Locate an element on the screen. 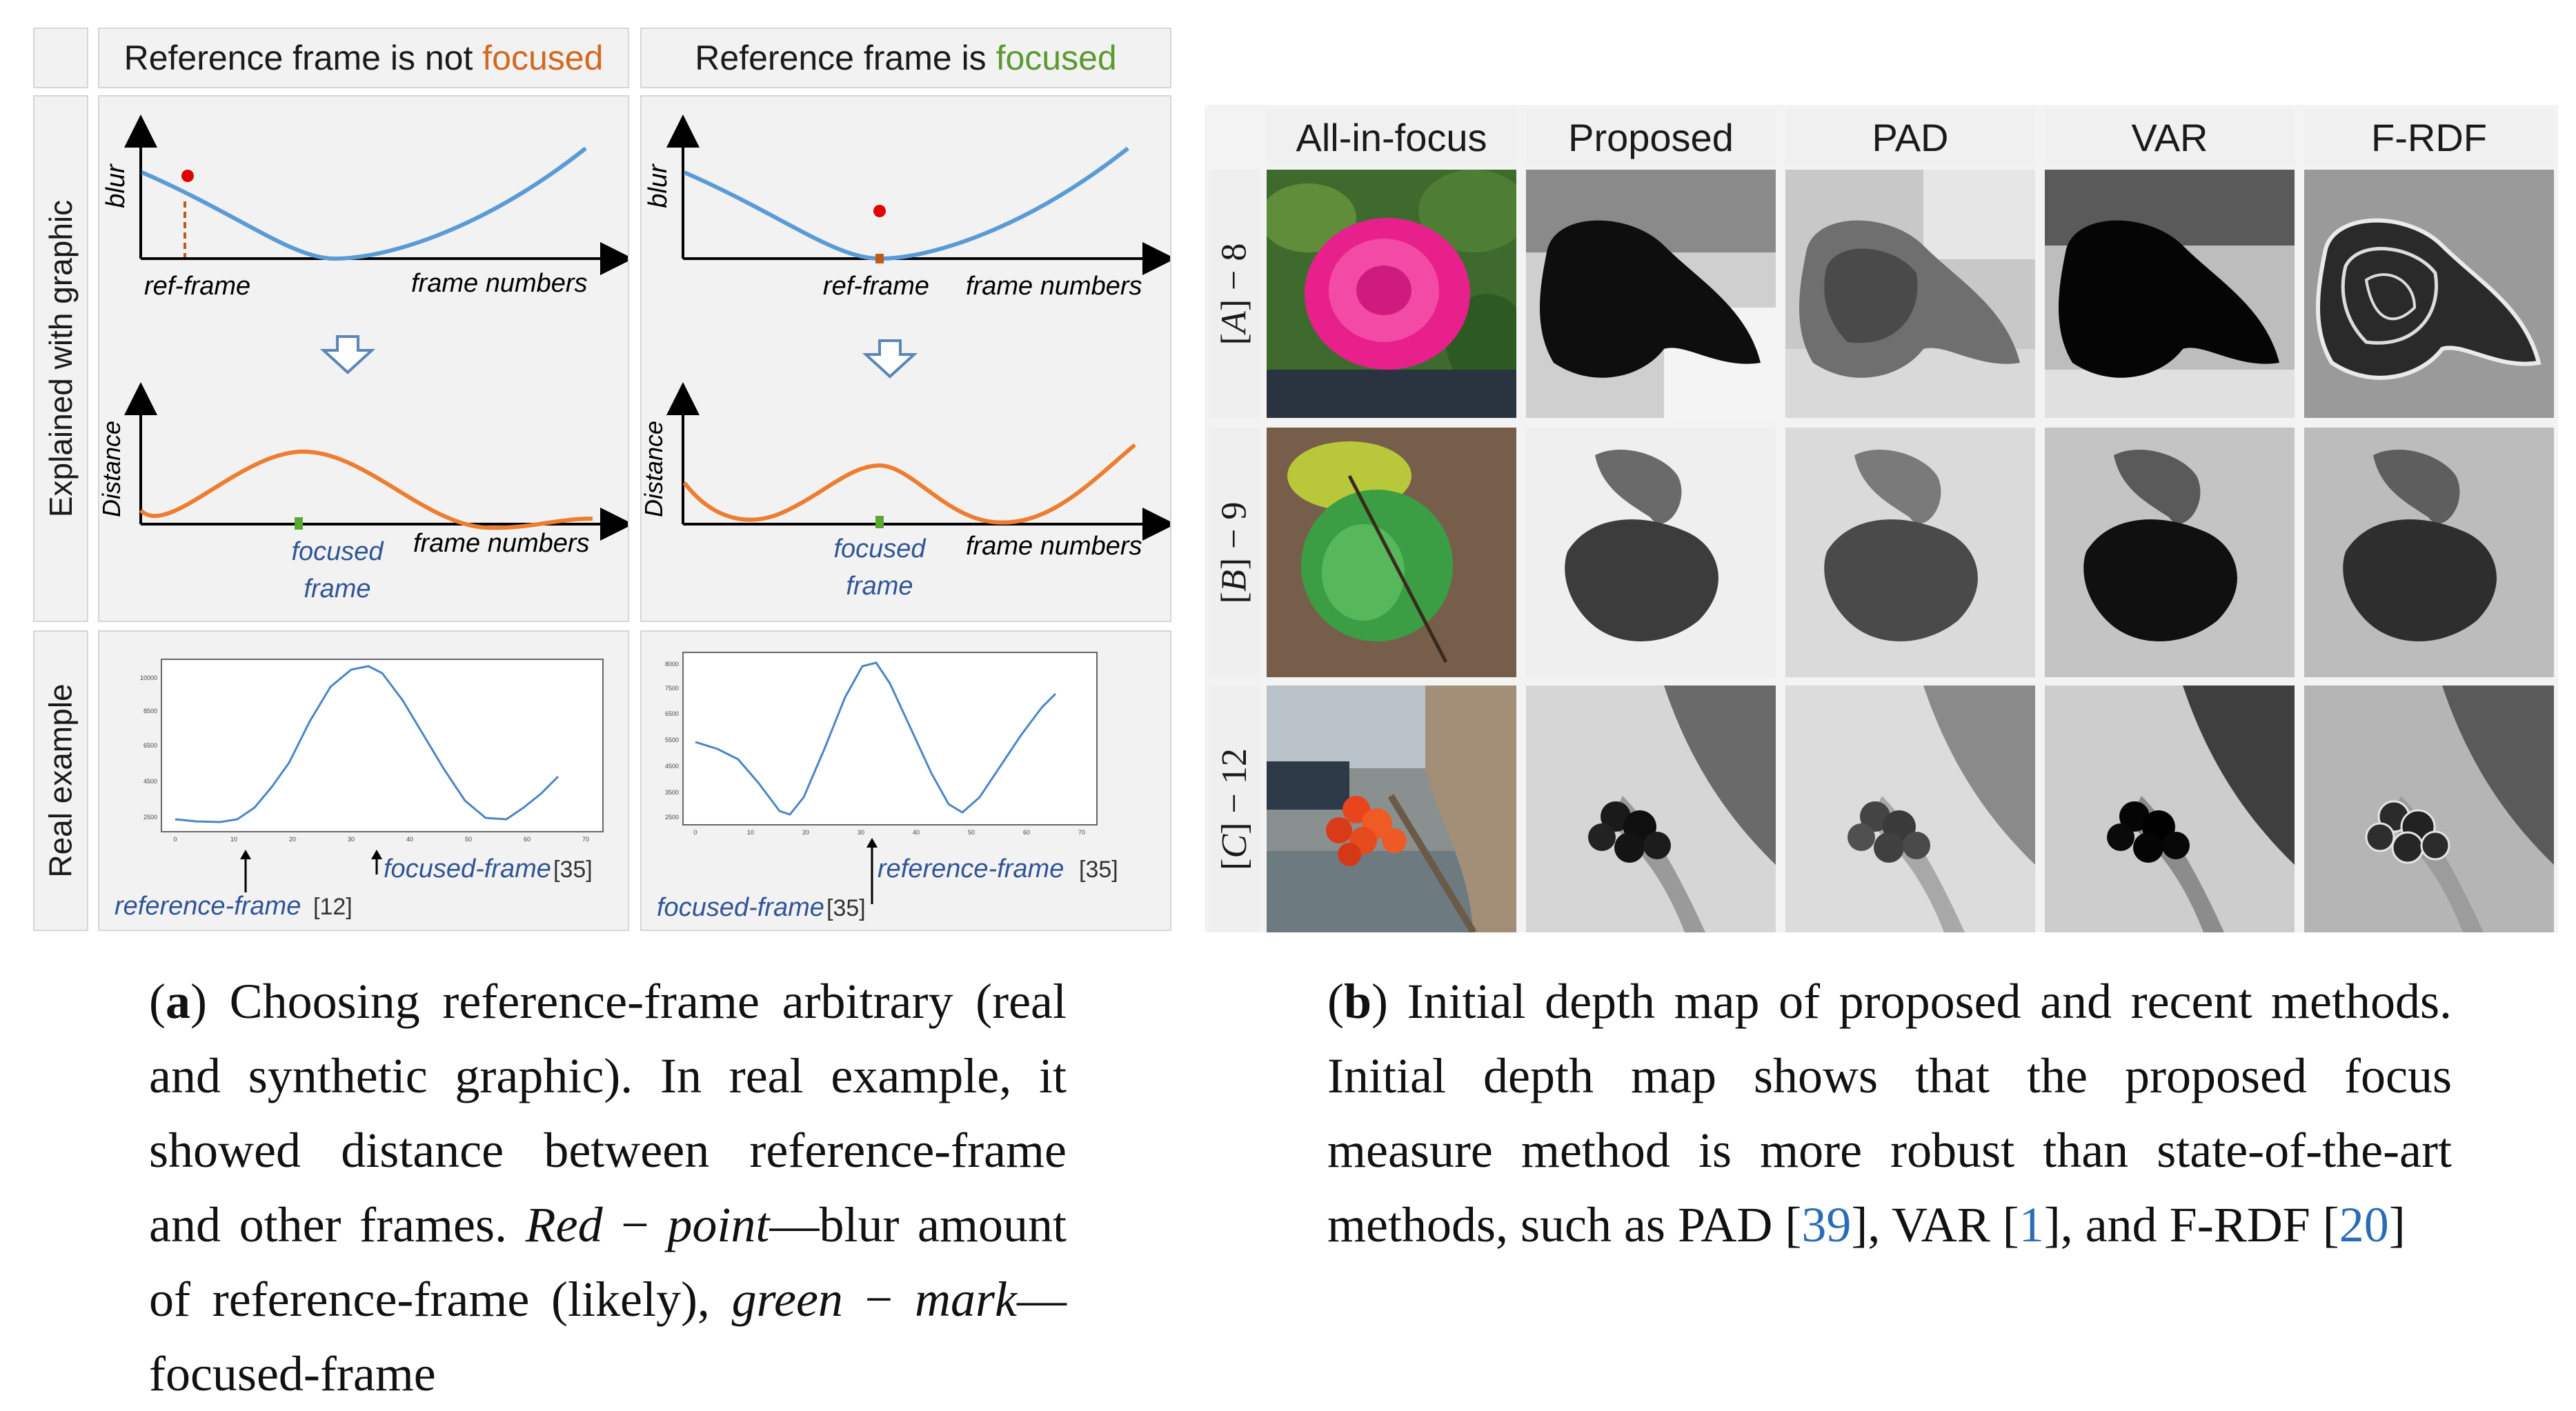 This screenshot has height=1411, width=2576. row-label-graphic-text: Explained with graphic is located at coordinates (61, 358).